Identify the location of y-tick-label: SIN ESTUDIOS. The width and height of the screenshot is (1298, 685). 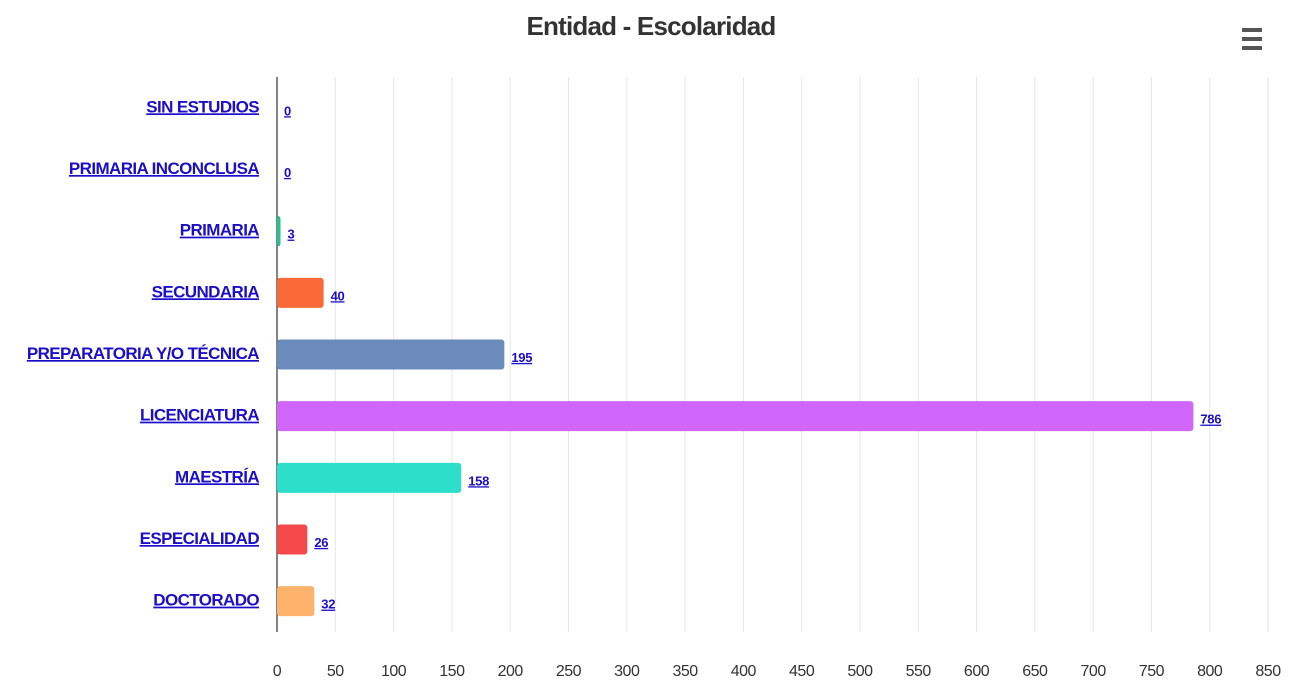
(203, 106).